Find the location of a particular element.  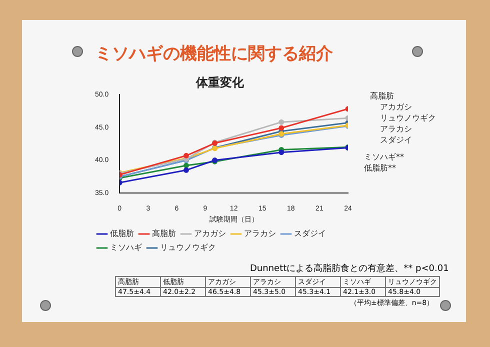

legend-label: 高脂肪 is located at coordinates (164, 233).